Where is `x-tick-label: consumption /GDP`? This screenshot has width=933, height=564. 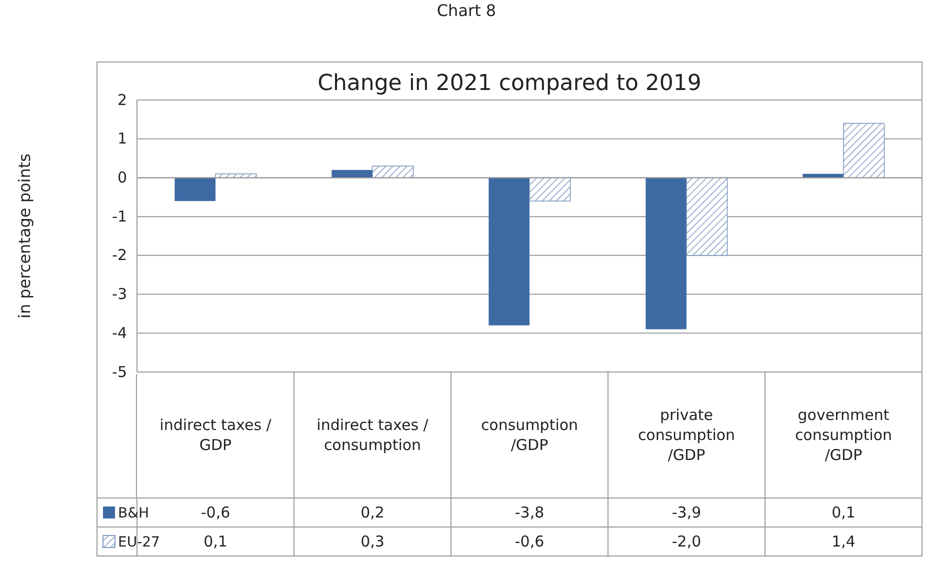
x-tick-label: consumption /GDP is located at coordinates (529, 435).